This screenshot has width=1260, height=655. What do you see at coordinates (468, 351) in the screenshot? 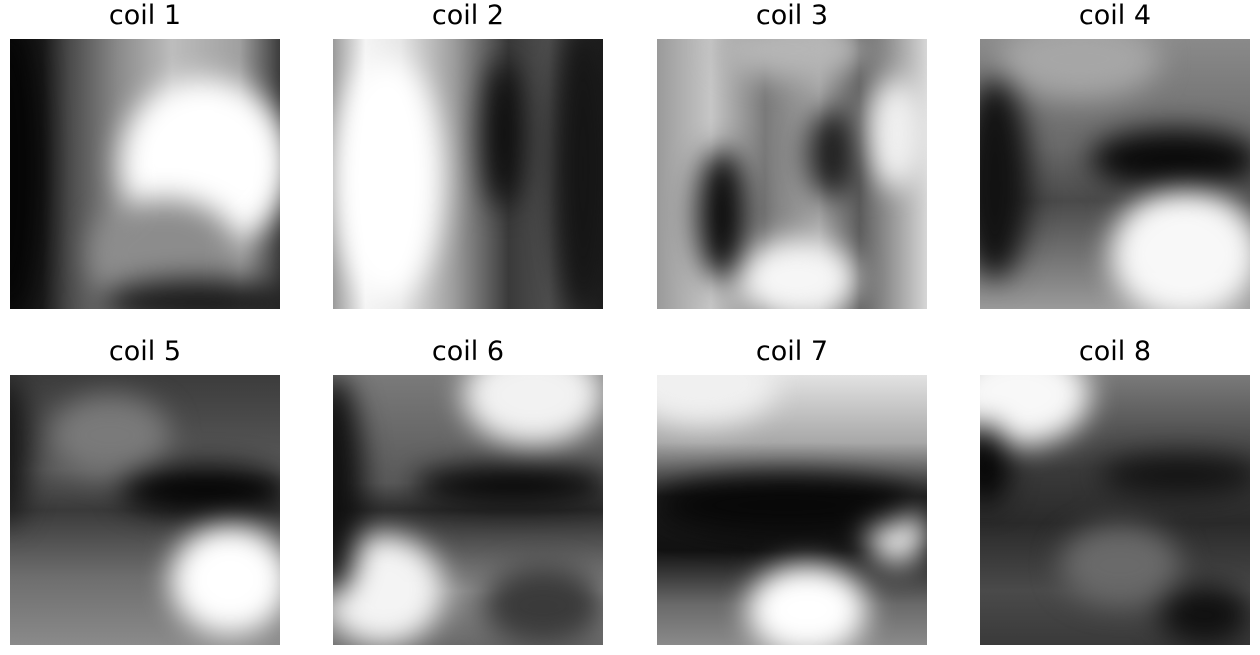
I see `panel-title: coil 6` at bounding box center [468, 351].